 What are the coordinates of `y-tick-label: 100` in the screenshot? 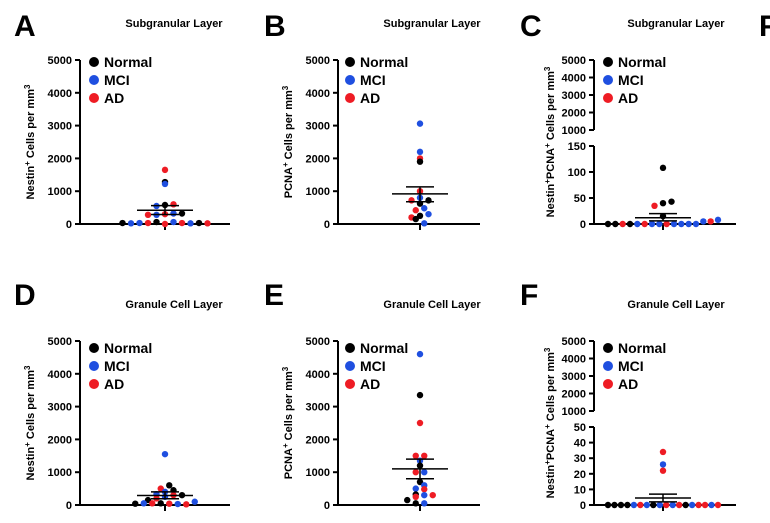 It's located at (577, 173).